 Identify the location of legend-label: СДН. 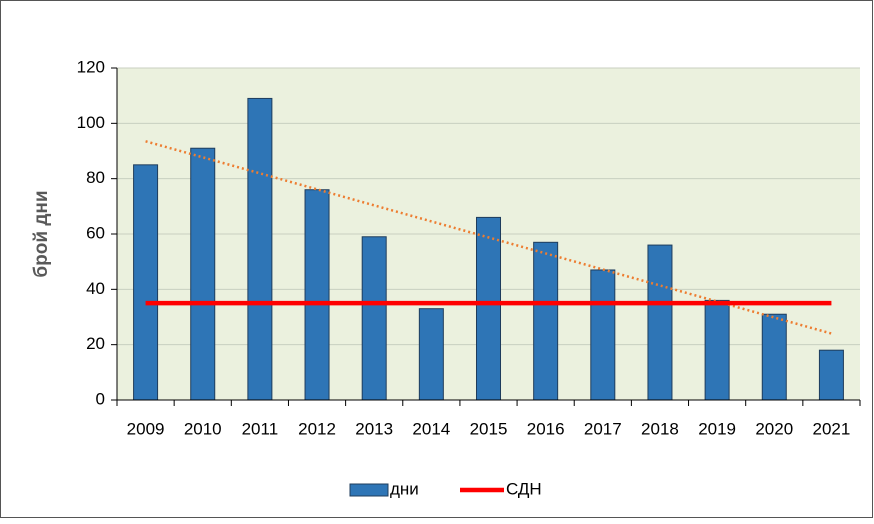
(524, 488).